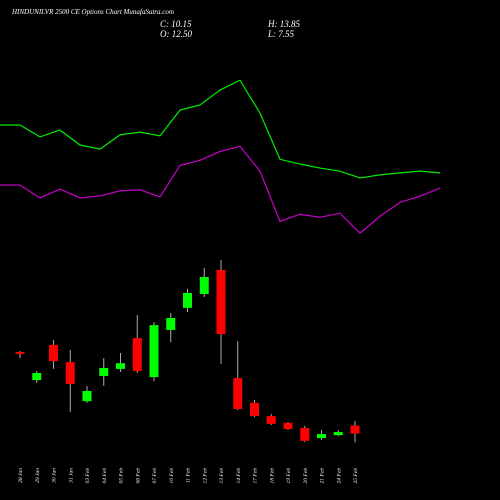 The height and width of the screenshot is (500, 500). Describe the element at coordinates (138, 476) in the screenshot. I see `x-tick-label: 06 Feb` at that location.